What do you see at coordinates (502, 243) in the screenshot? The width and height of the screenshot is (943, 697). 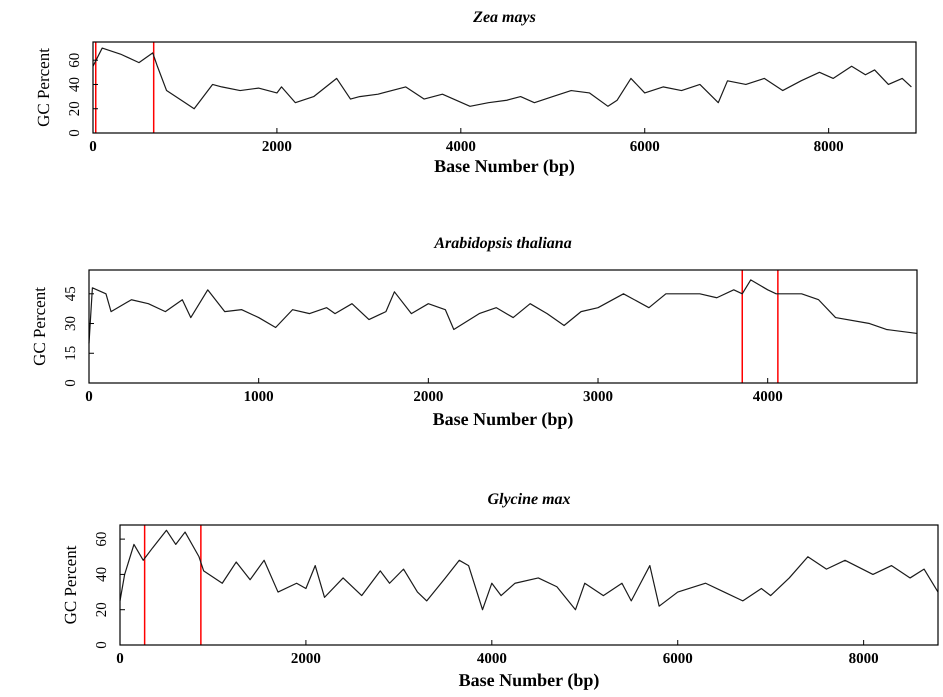 I see `chart-title: Arabidopsis thaliana` at bounding box center [502, 243].